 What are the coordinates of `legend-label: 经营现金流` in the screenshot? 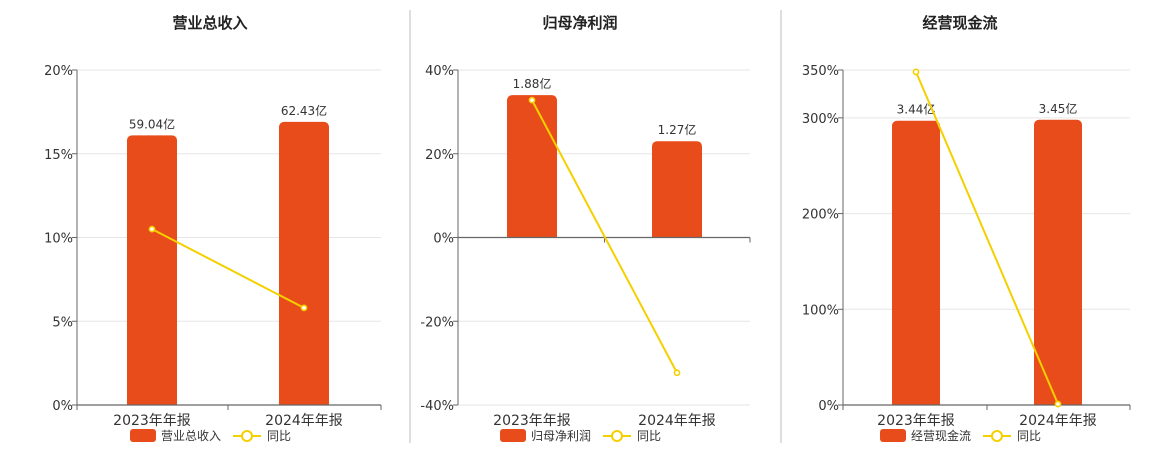 It's located at (941, 435).